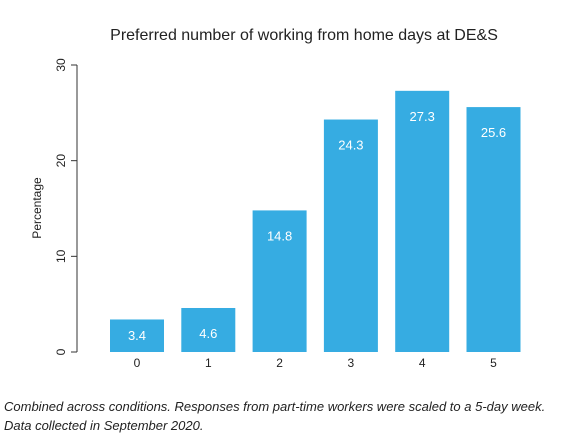 The width and height of the screenshot is (578, 446). What do you see at coordinates (493, 132) in the screenshot?
I see `bar-value-label: 25.6` at bounding box center [493, 132].